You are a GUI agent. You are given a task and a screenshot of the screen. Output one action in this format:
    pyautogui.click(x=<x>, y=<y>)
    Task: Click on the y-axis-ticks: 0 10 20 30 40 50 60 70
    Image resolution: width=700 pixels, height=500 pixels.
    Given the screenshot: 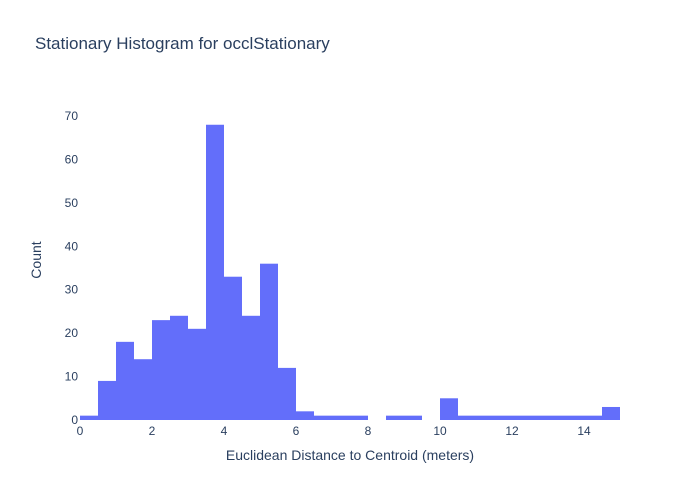 What is the action you would take?
    pyautogui.click(x=72, y=268)
    